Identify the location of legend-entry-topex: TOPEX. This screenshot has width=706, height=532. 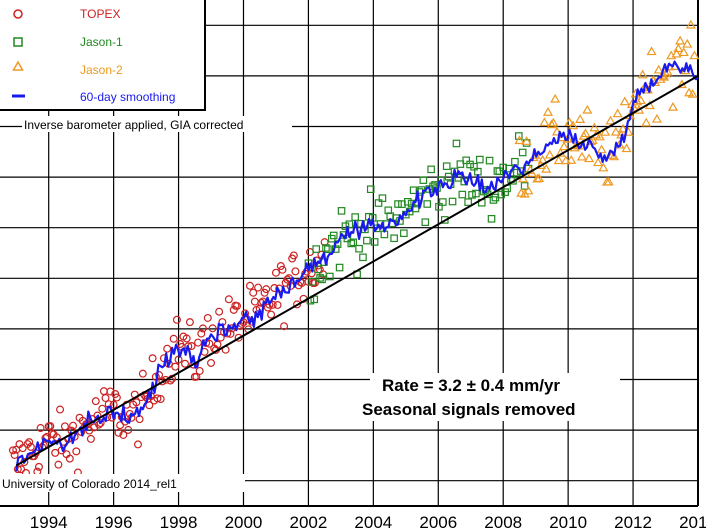
(66, 14).